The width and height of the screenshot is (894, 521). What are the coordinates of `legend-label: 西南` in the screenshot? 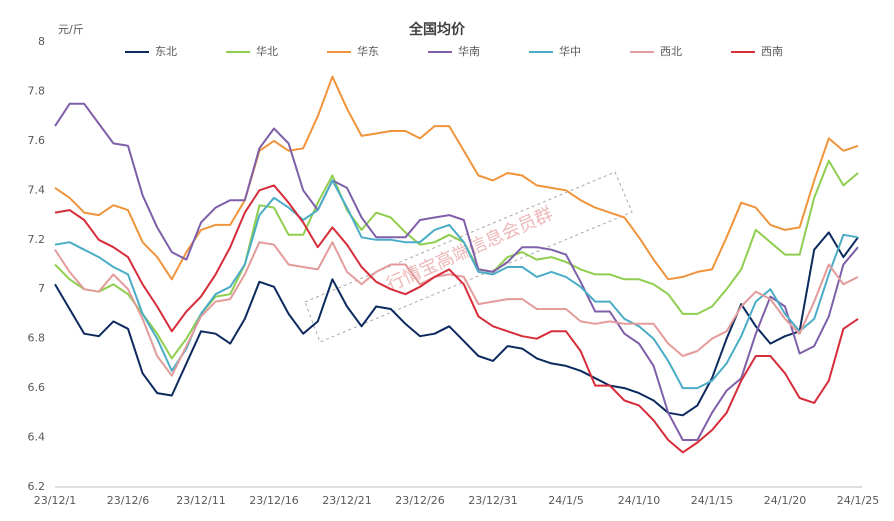 It's located at (772, 51).